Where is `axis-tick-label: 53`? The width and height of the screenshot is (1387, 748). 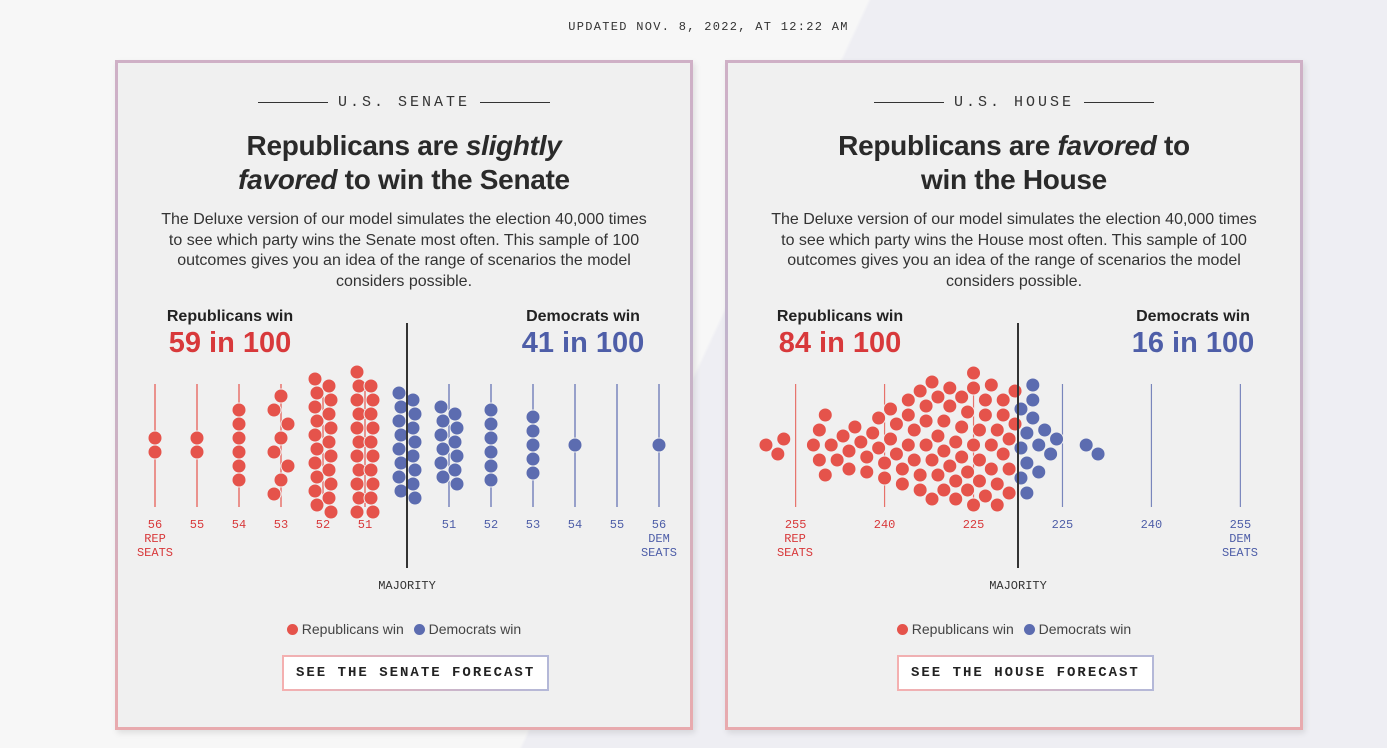 axis-tick-label: 53 is located at coordinates (281, 525).